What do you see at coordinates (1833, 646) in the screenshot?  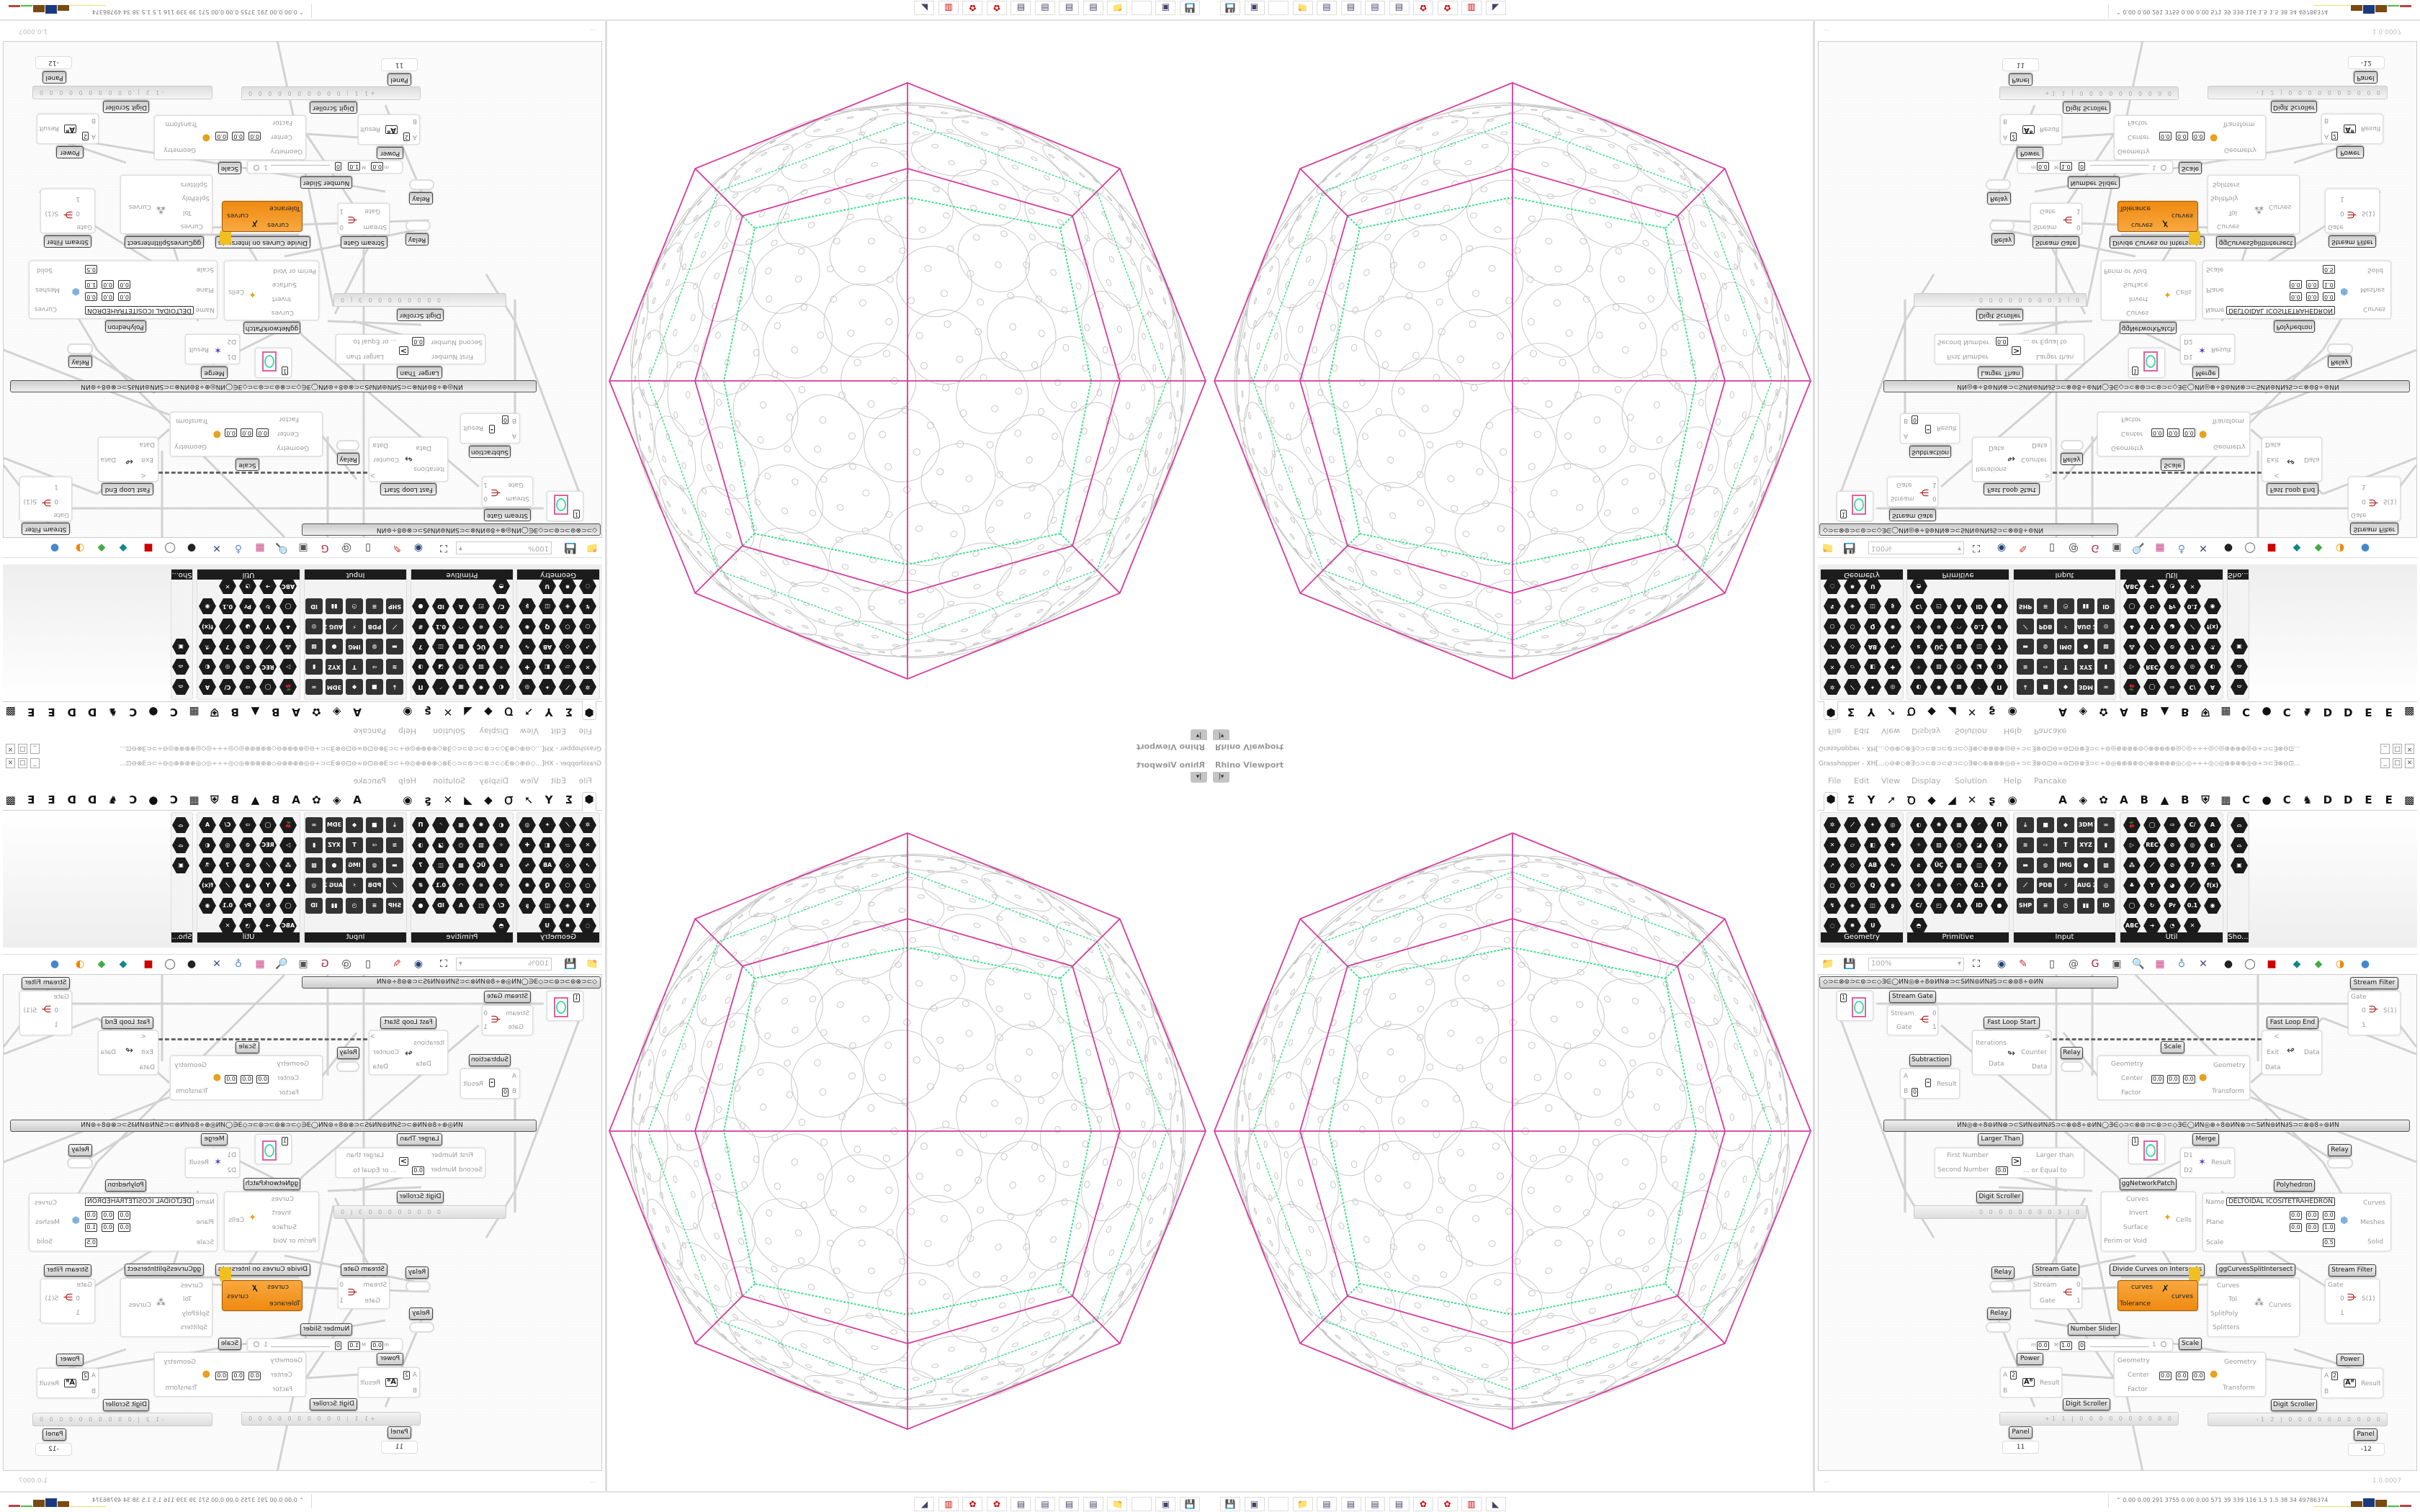 I see `component-icon: ➚` at bounding box center [1833, 646].